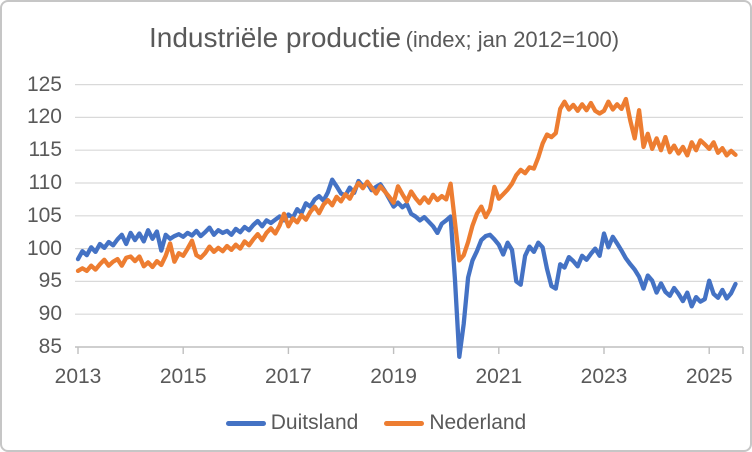 Image resolution: width=752 pixels, height=452 pixels. What do you see at coordinates (314, 422) in the screenshot?
I see `legend-label: Duitsland` at bounding box center [314, 422].